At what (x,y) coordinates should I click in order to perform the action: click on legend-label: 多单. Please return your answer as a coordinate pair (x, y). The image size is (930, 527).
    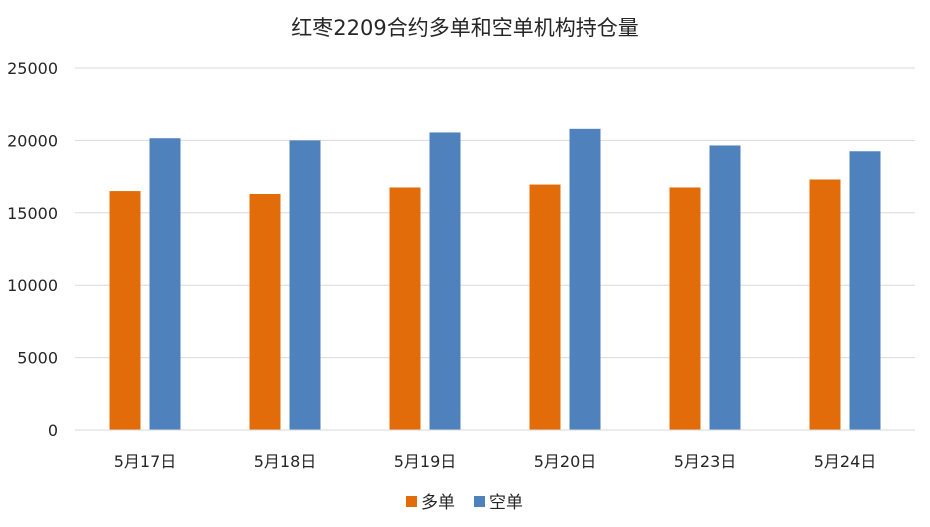
    Looking at the image, I should click on (438, 503).